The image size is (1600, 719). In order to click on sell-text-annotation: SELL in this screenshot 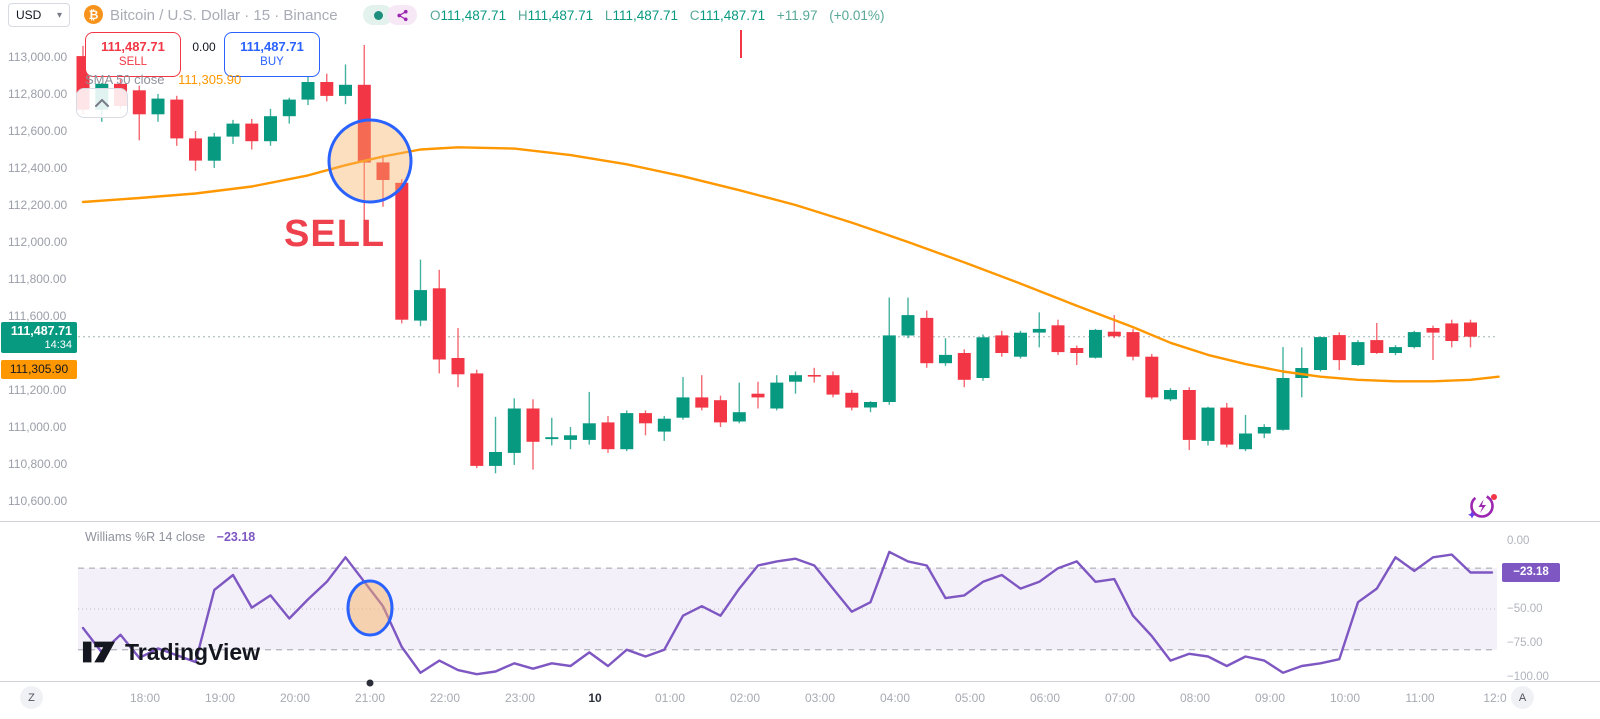, I will do `click(335, 234)`.